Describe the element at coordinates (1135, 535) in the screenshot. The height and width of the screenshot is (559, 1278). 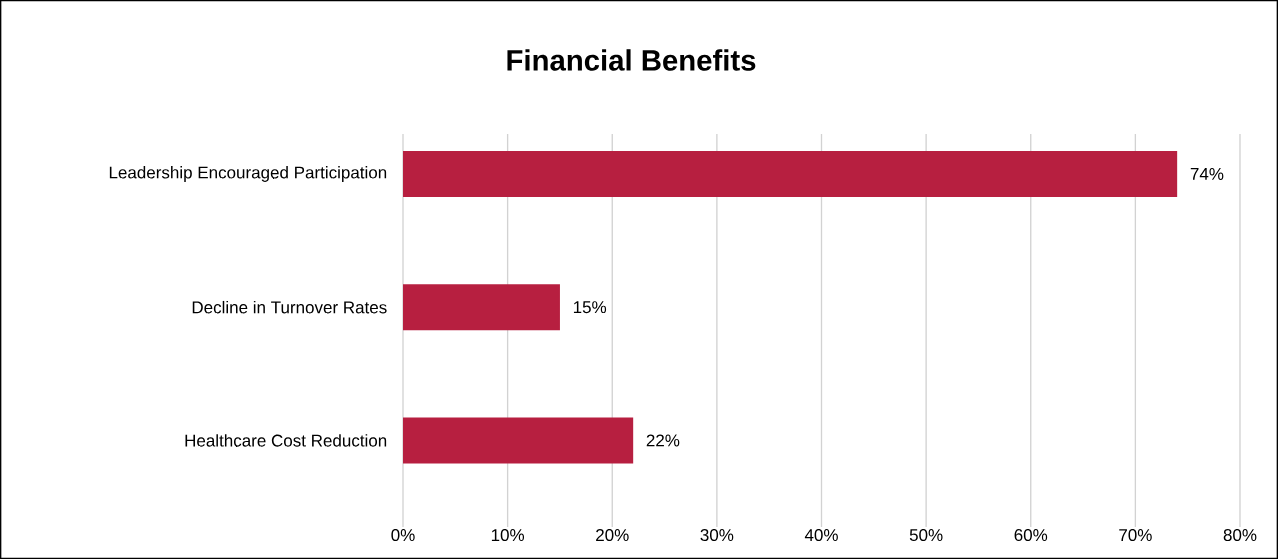
I see `x-tick-label: 70%` at that location.